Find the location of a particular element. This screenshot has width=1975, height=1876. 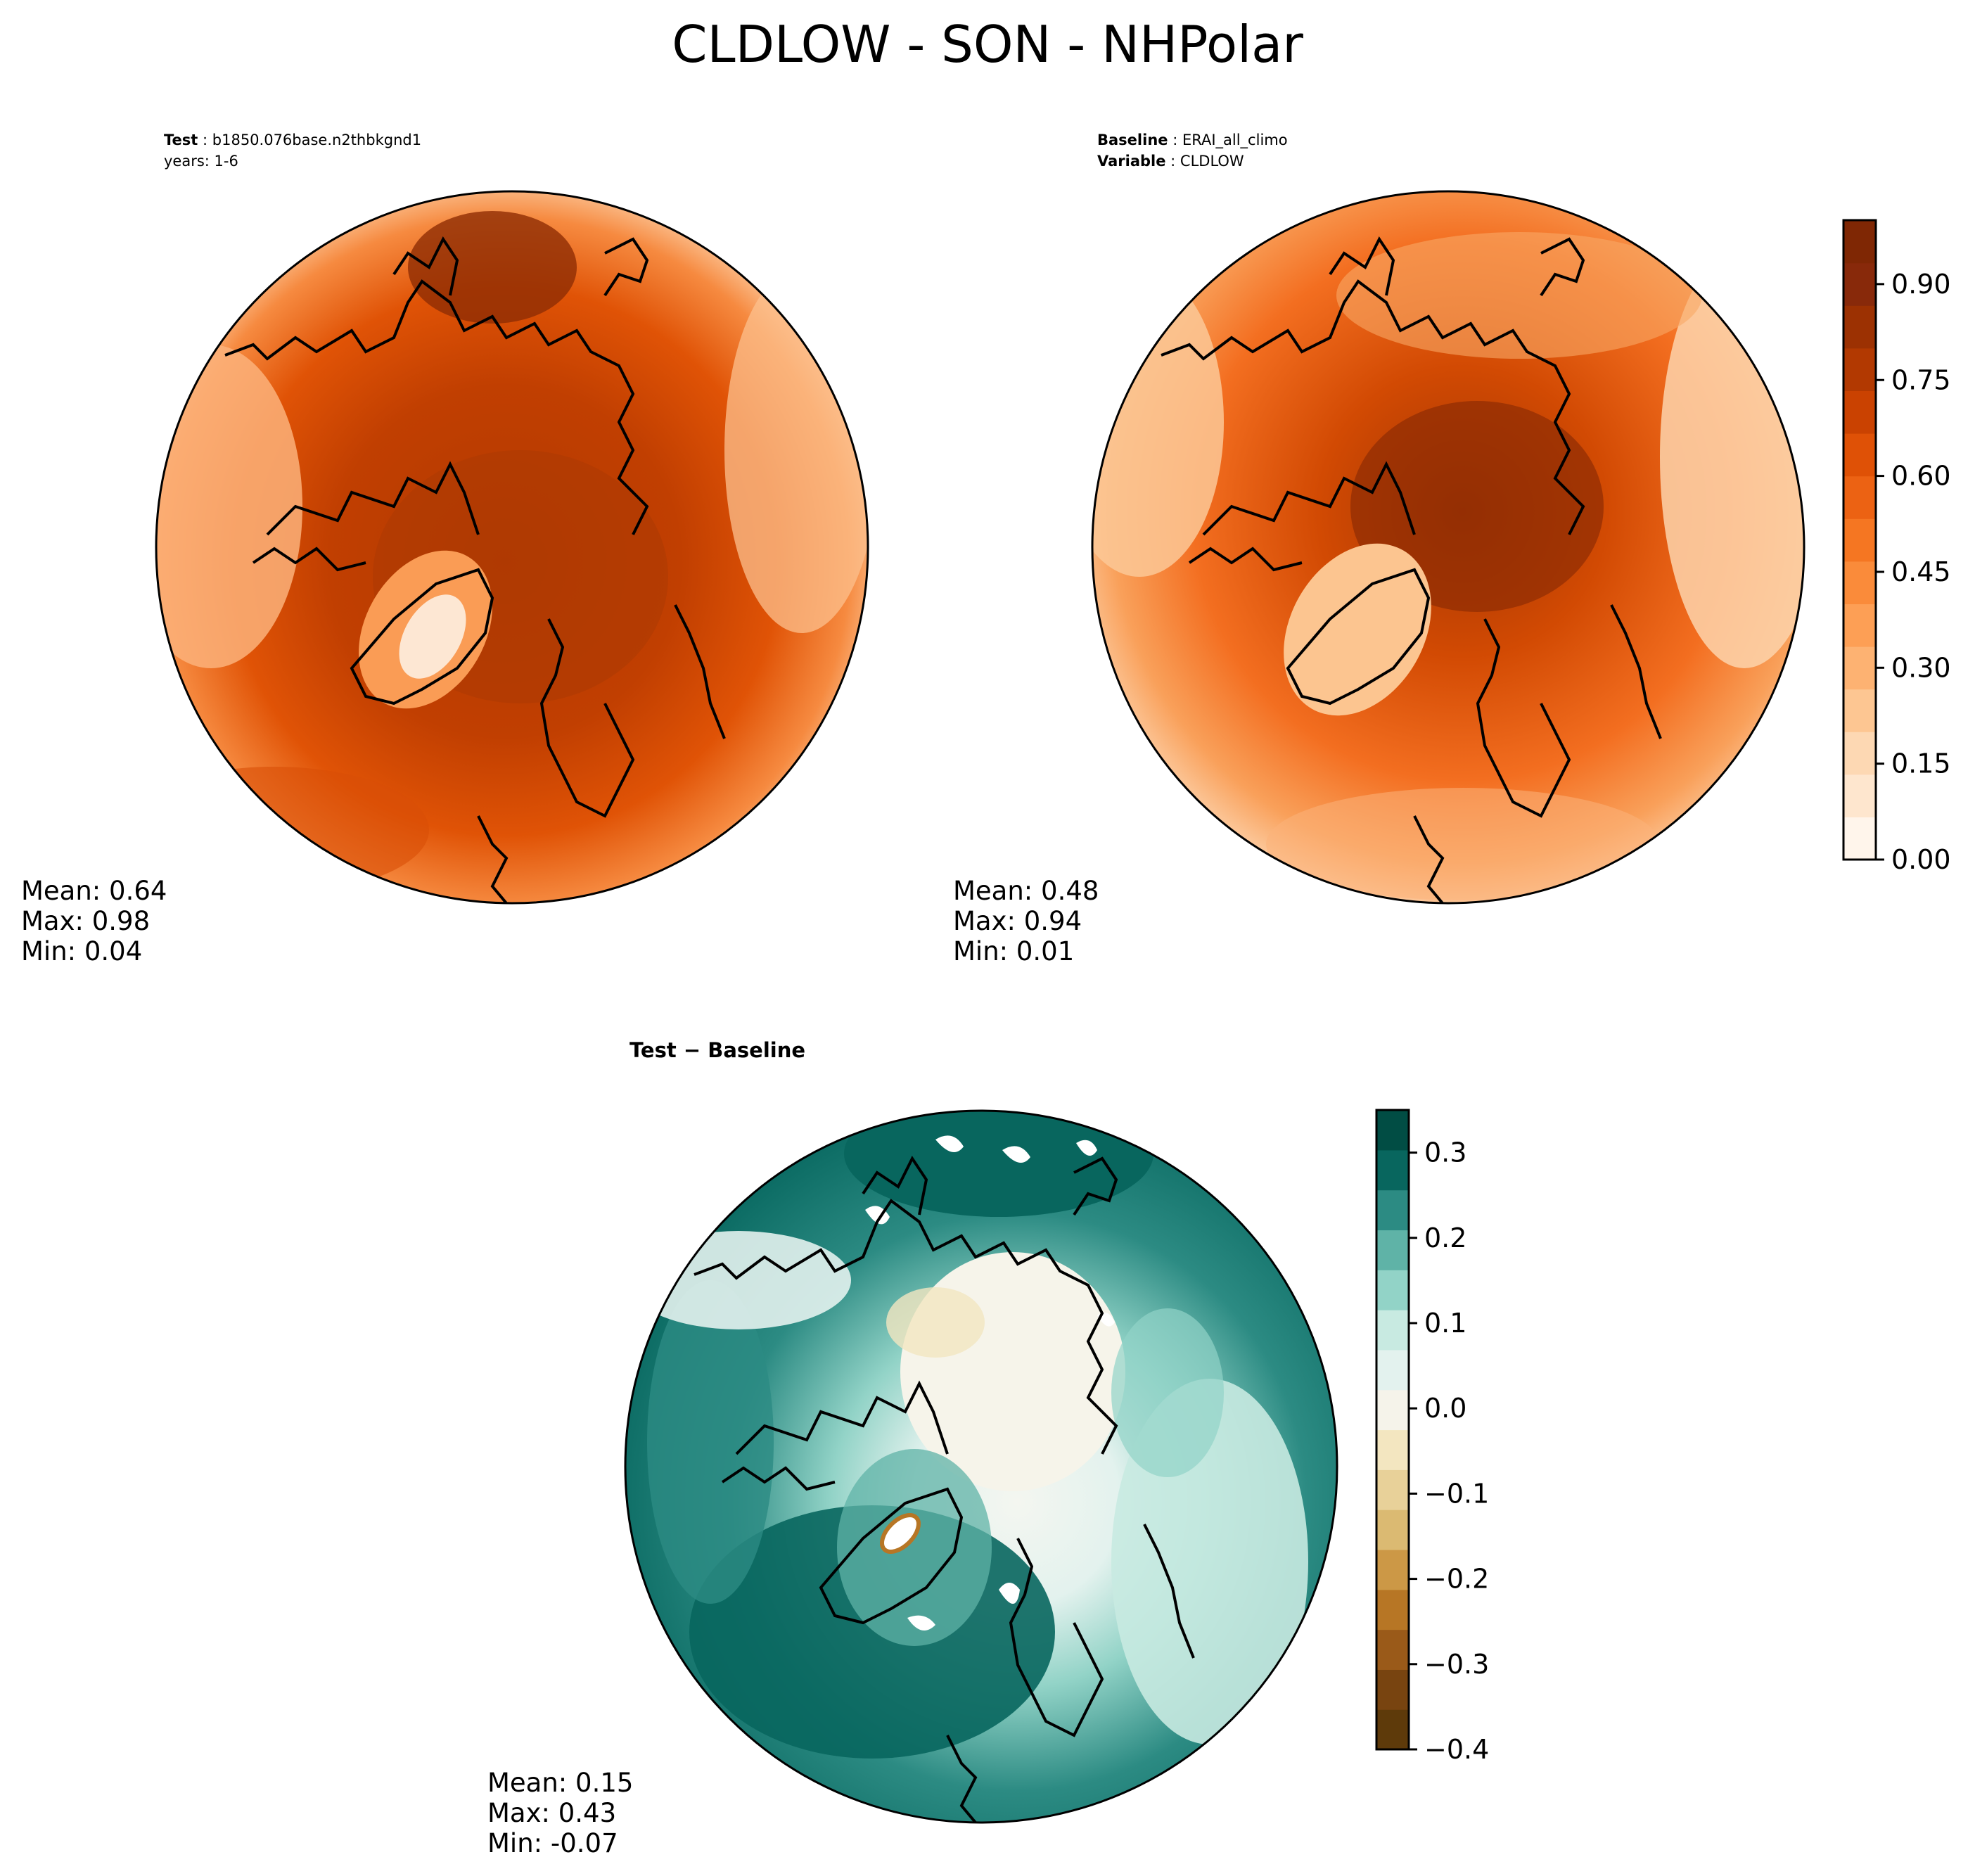

baseline-label-value: ERAI_all_climo is located at coordinates (1235, 140).